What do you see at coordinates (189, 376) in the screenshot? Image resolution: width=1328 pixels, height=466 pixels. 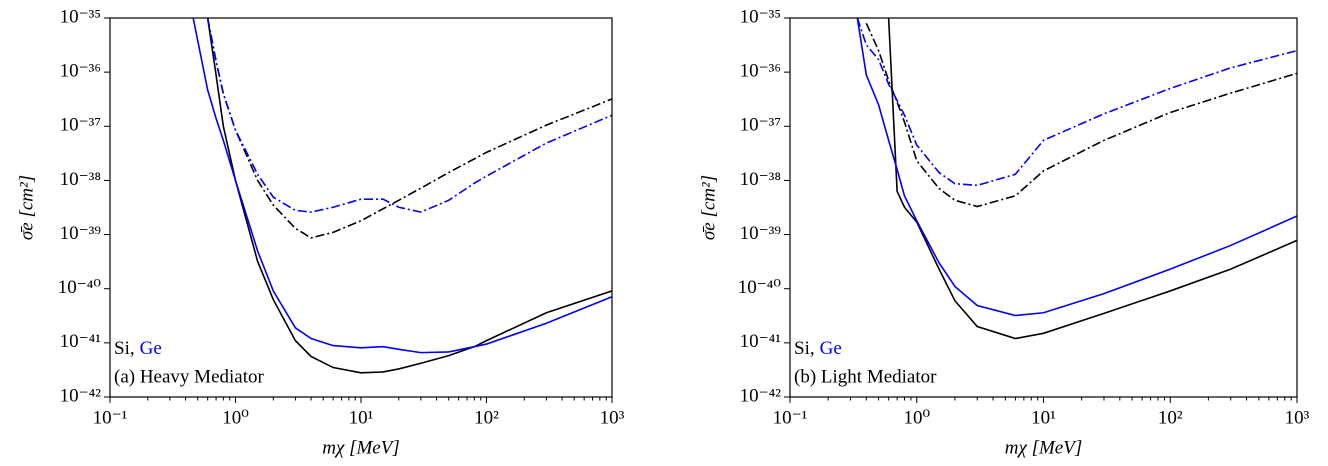 I see `panel-caption: (a) Heavy Mediator` at bounding box center [189, 376].